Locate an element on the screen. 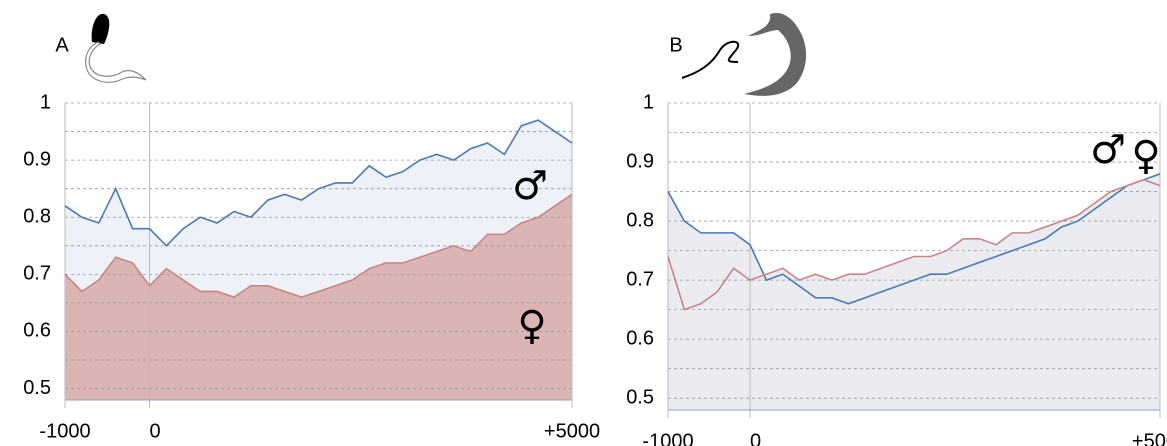 Image resolution: width=1167 pixels, height=446 pixels. icon-head is located at coordinates (100, 28).